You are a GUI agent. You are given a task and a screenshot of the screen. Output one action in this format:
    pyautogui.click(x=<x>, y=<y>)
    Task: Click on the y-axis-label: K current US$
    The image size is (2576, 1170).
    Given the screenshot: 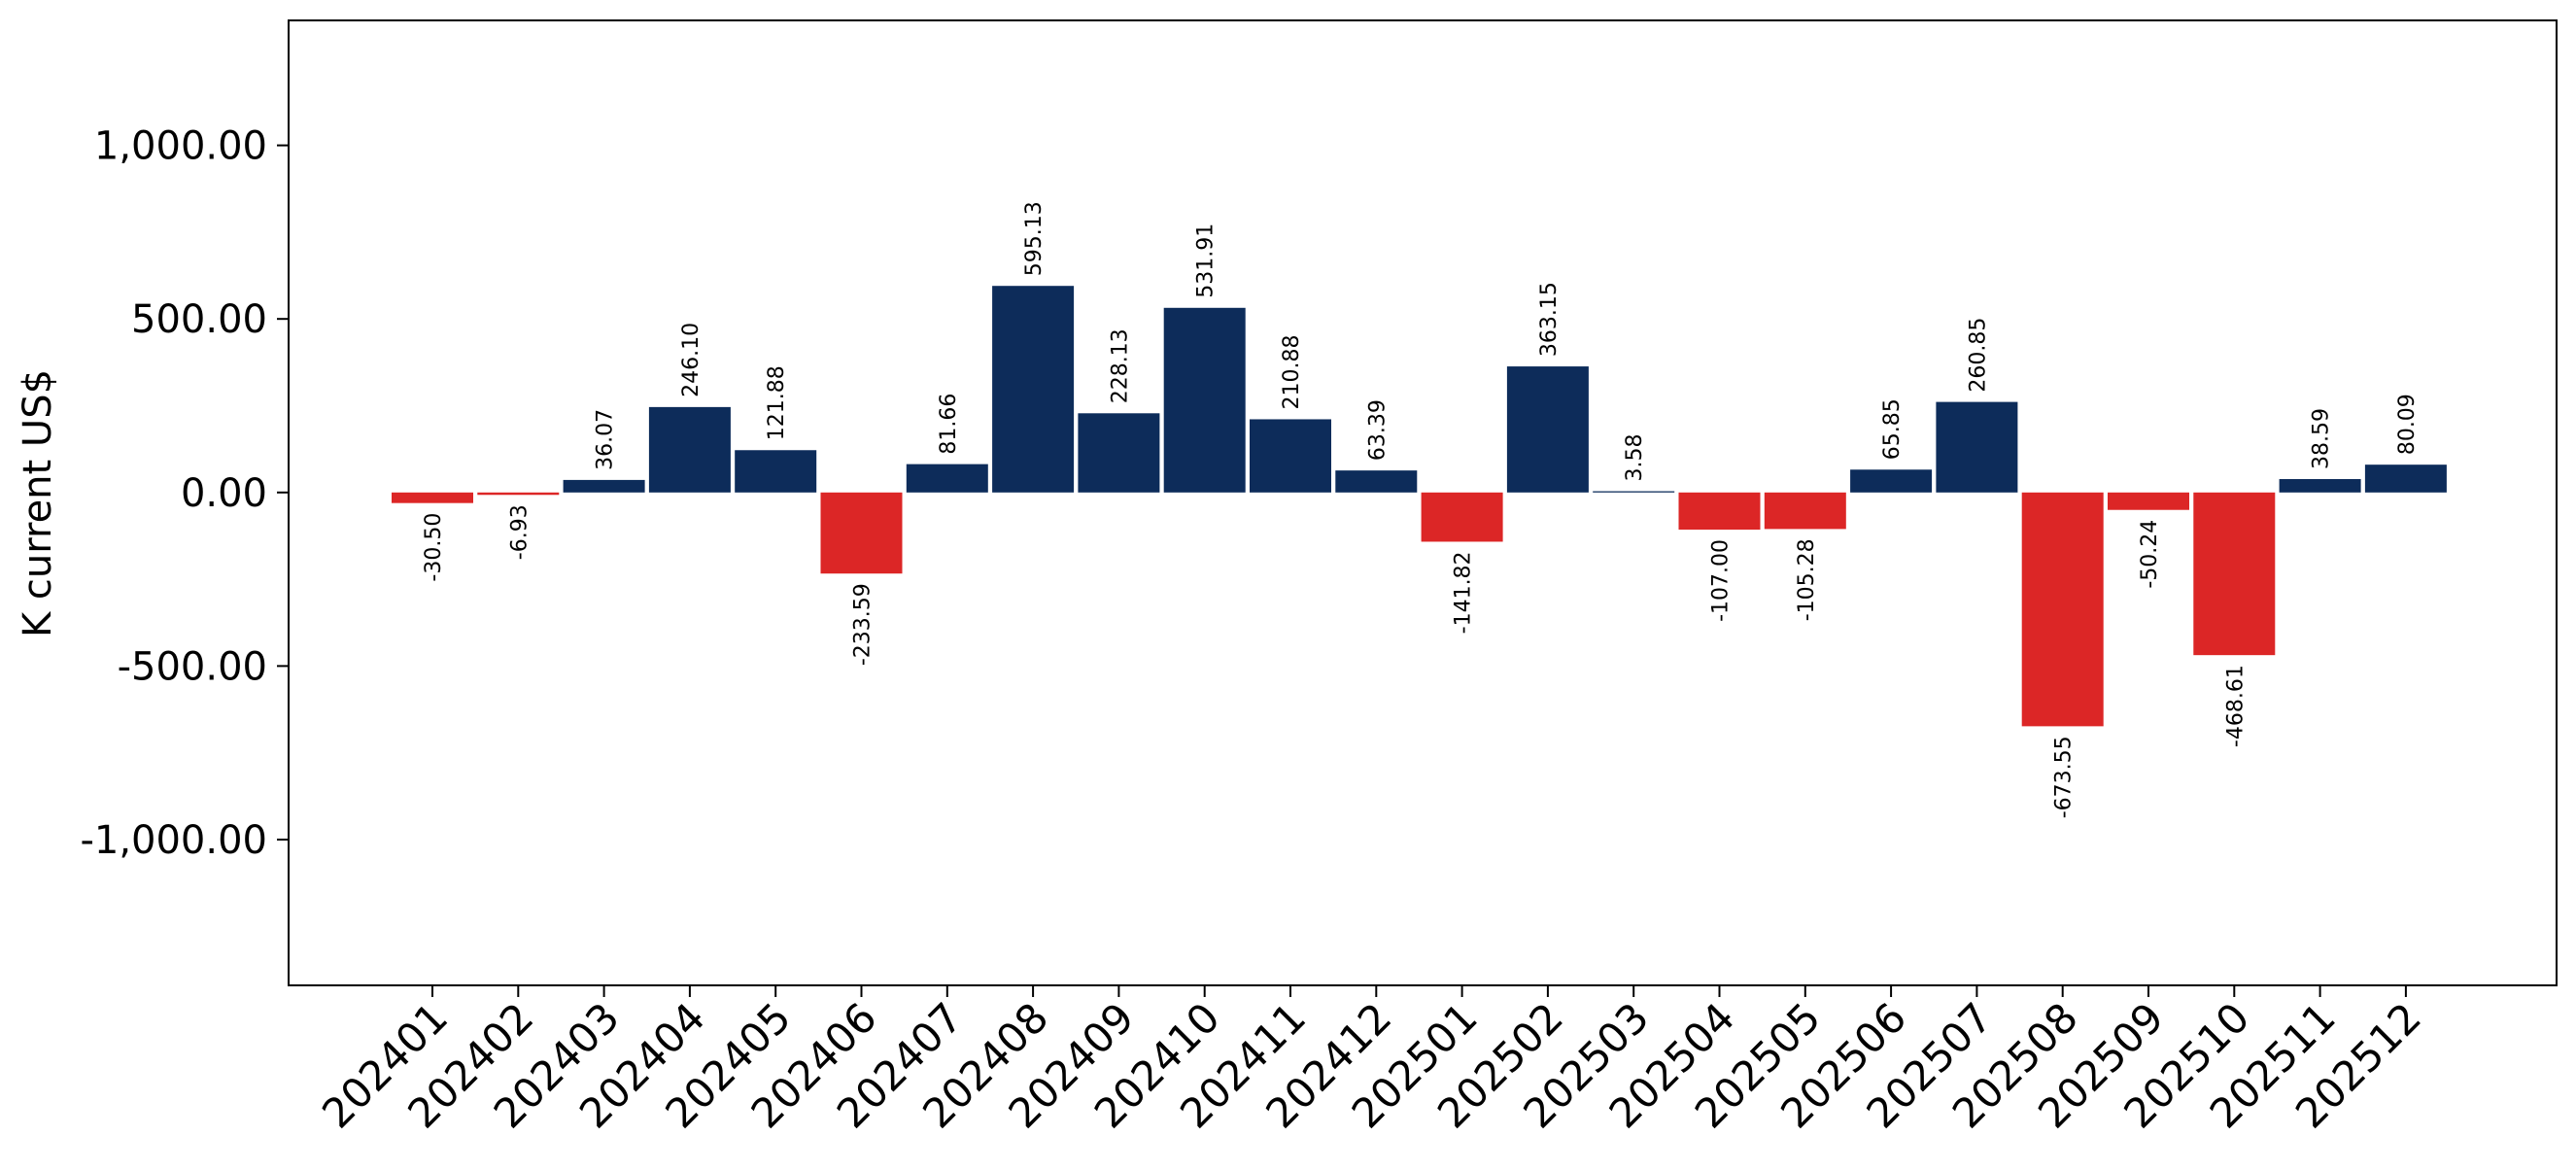 What is the action you would take?
    pyautogui.click(x=38, y=503)
    